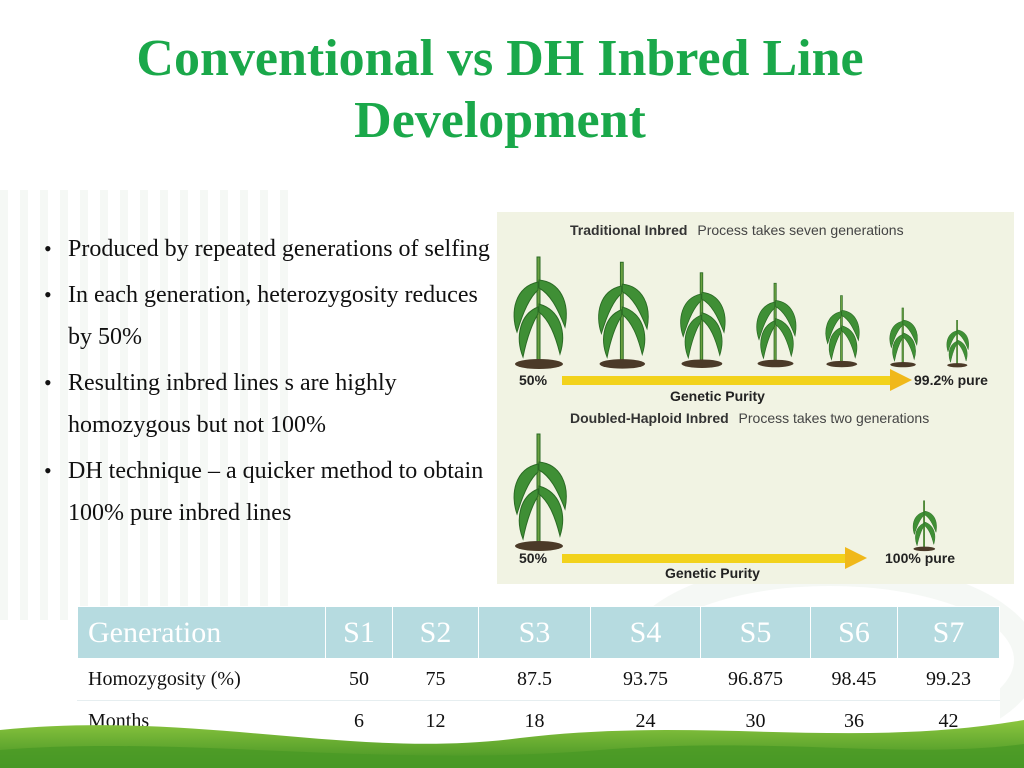  What do you see at coordinates (435, 632) in the screenshot?
I see `table-header-cell: S2` at bounding box center [435, 632].